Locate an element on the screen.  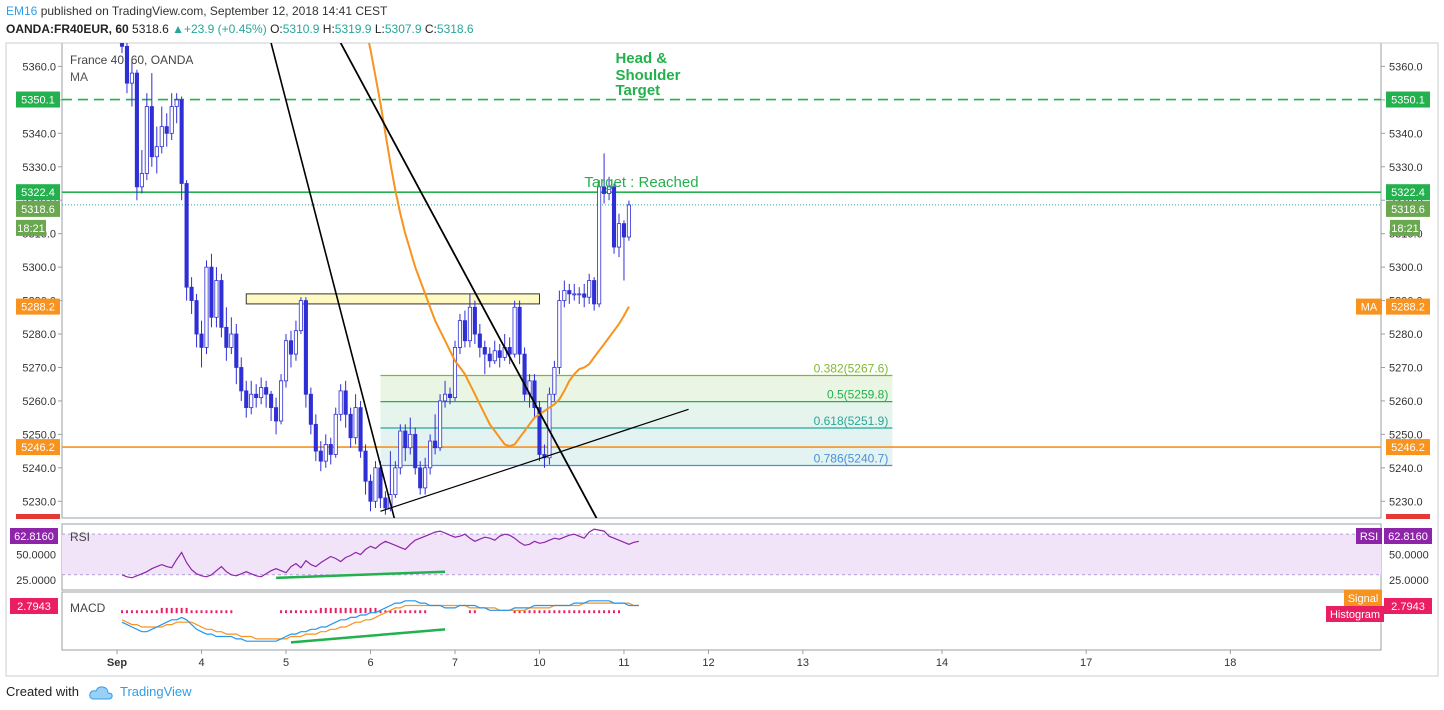
tradingview-brand-link: TradingView is located at coordinates (156, 691).